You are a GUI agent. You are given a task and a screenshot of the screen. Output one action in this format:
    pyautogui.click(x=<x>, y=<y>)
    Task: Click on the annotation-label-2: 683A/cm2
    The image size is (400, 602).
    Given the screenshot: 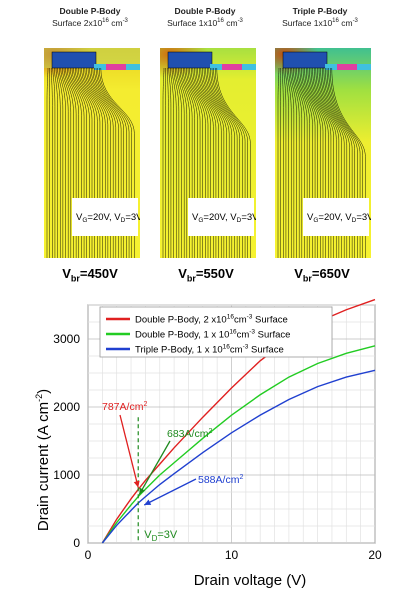 What is the action you would take?
    pyautogui.click(x=189, y=434)
    